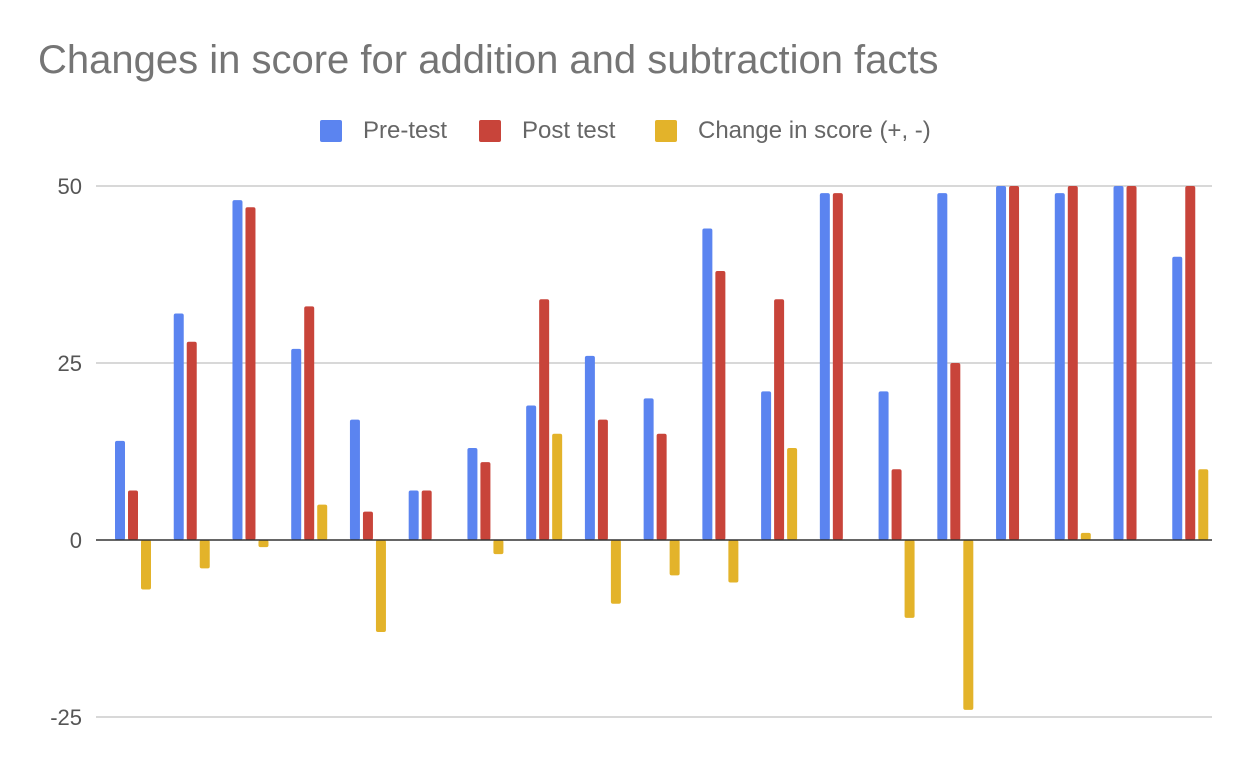 Image resolution: width=1250 pixels, height=772 pixels. What do you see at coordinates (70, 363) in the screenshot?
I see `y-tick-label: 25` at bounding box center [70, 363].